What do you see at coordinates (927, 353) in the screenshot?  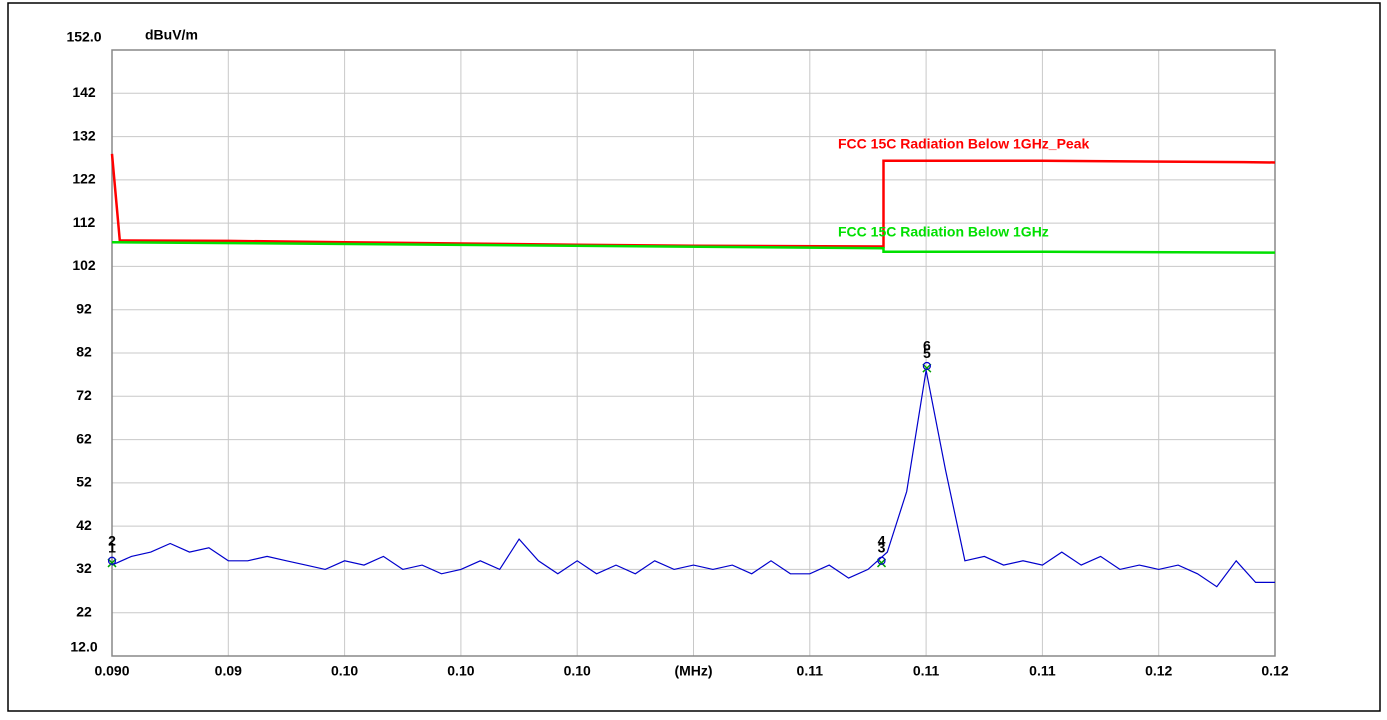 I see `marker-label: 5` at bounding box center [927, 353].